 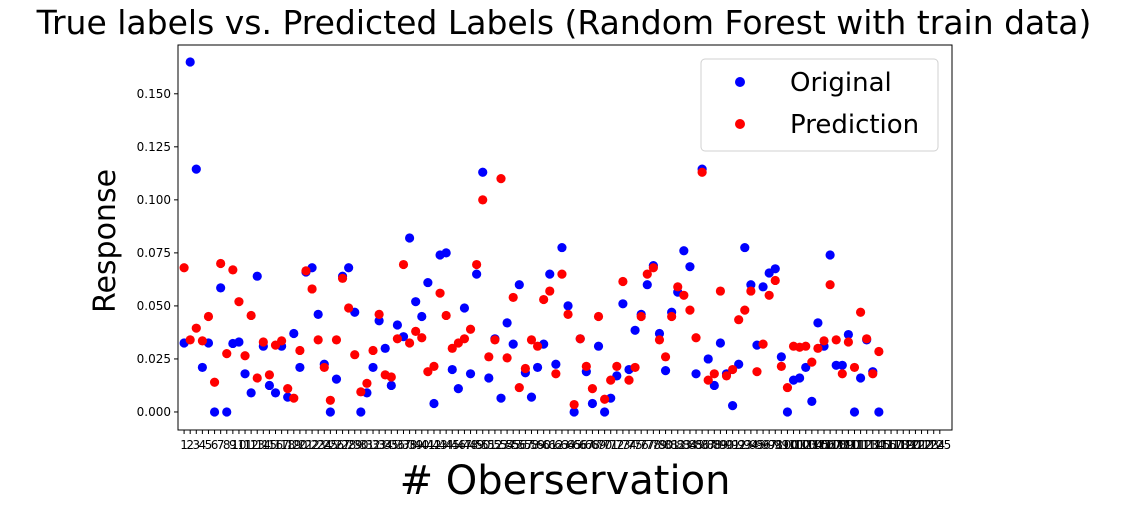 What do you see at coordinates (695, 445) in the screenshot?
I see `x-tick-label: 85` at bounding box center [695, 445].